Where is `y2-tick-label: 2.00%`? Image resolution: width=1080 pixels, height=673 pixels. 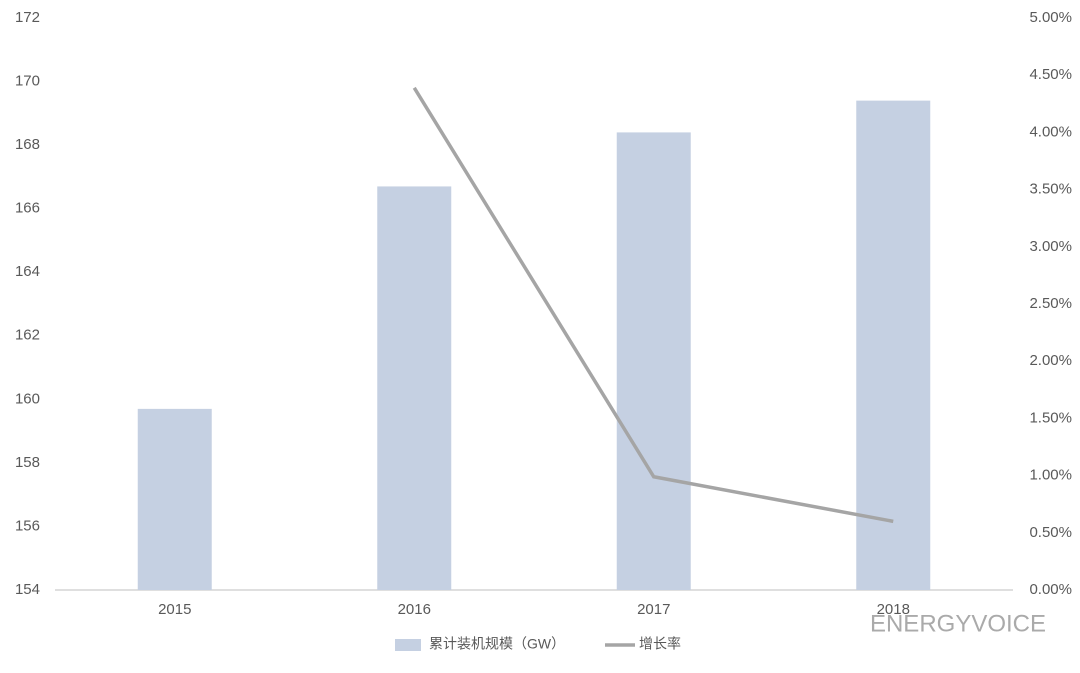
y2-tick-label: 2.00% is located at coordinates (1050, 360).